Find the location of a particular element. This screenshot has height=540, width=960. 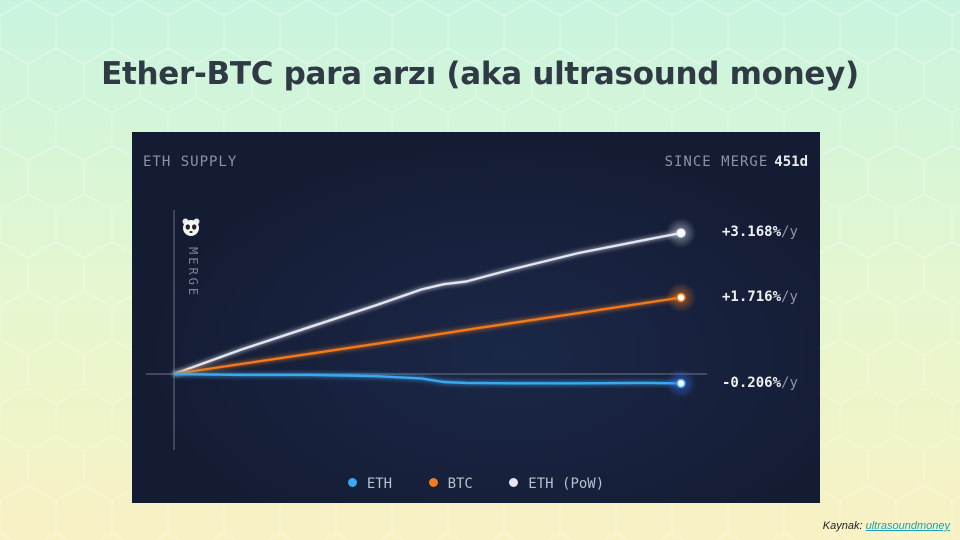

legend-label-eth-pow: ETH (PoW) is located at coordinates (566, 484).